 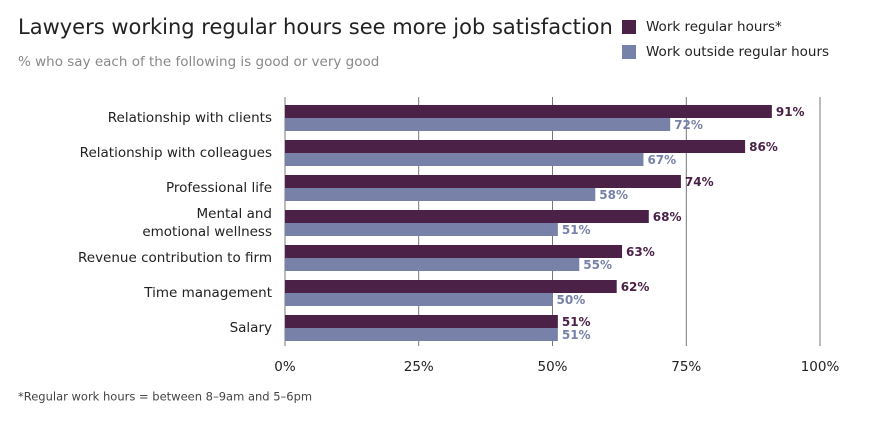 I want to click on x-tick-label: 25%, so click(x=419, y=367).